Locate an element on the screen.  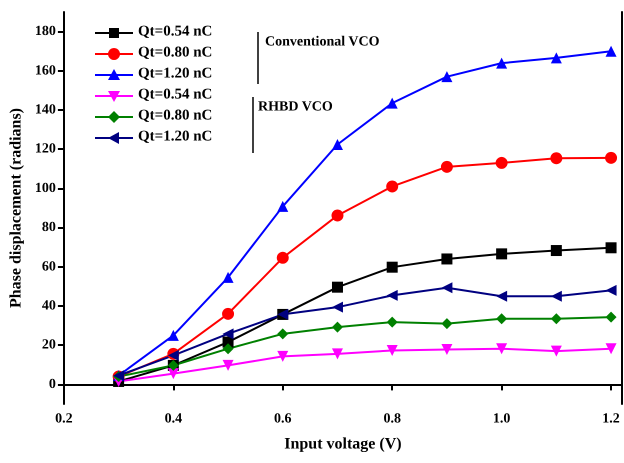
annotation: RHBD VCO is located at coordinates (295, 107).